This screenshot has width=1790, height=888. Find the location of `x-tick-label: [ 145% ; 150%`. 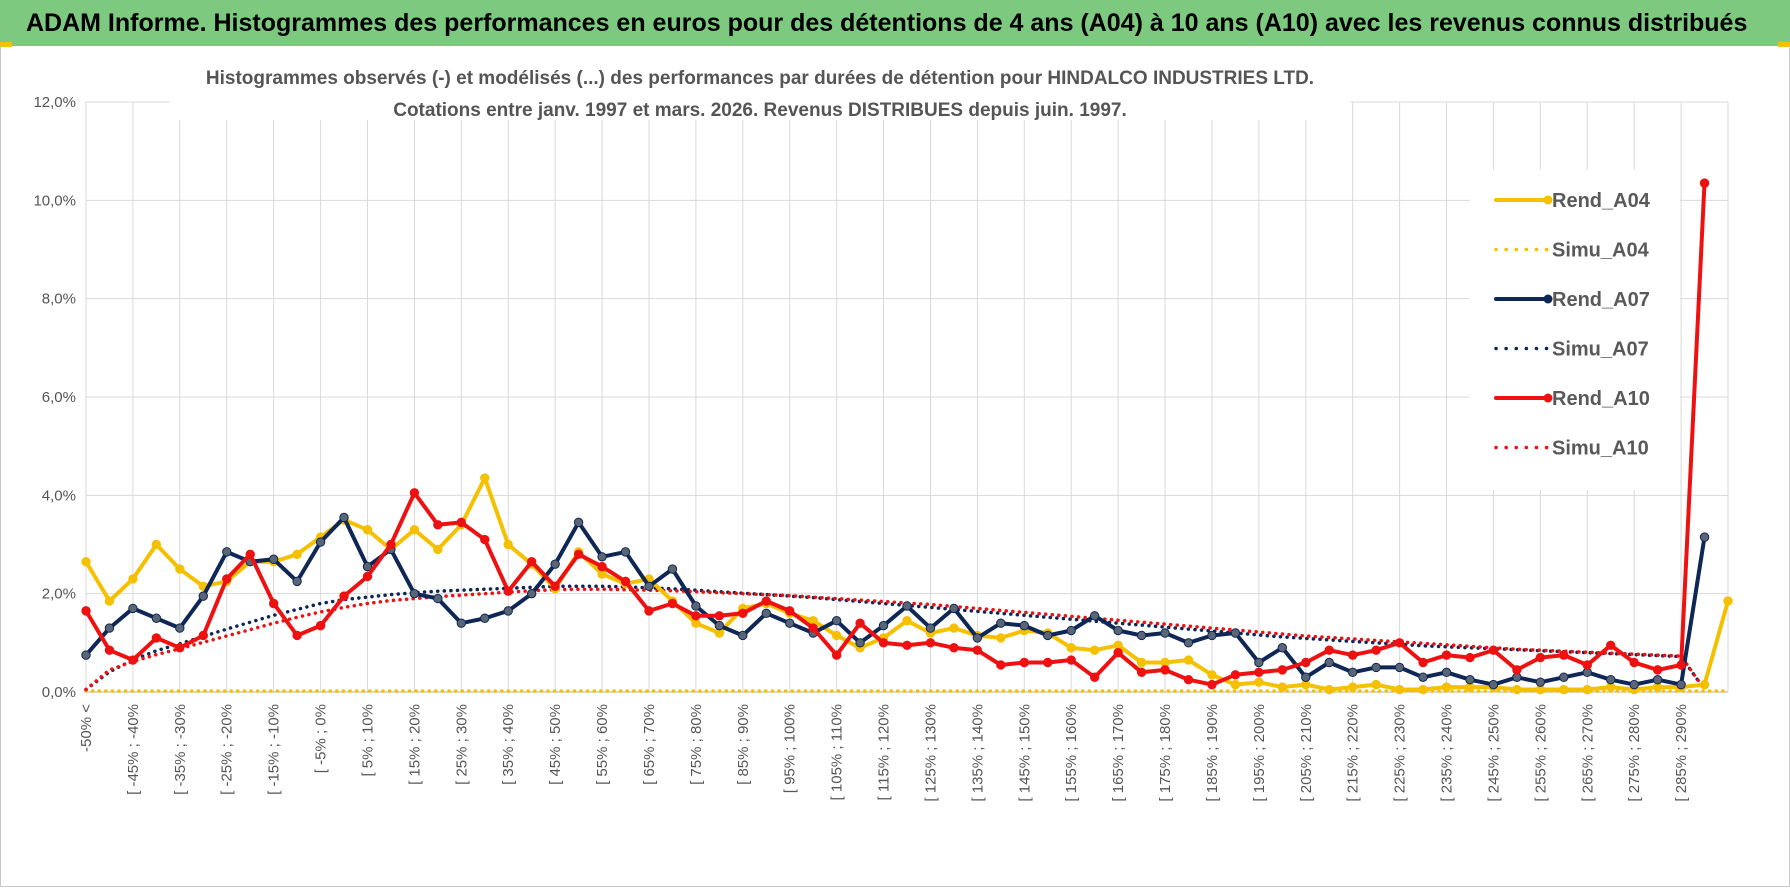

x-tick-label: [ 145% ; 150% is located at coordinates (1024, 753).